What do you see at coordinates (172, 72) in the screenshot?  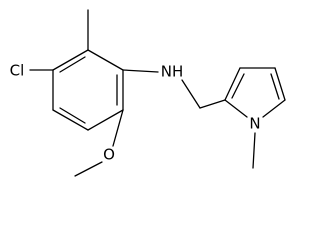 I see `atom-label: NH` at bounding box center [172, 72].